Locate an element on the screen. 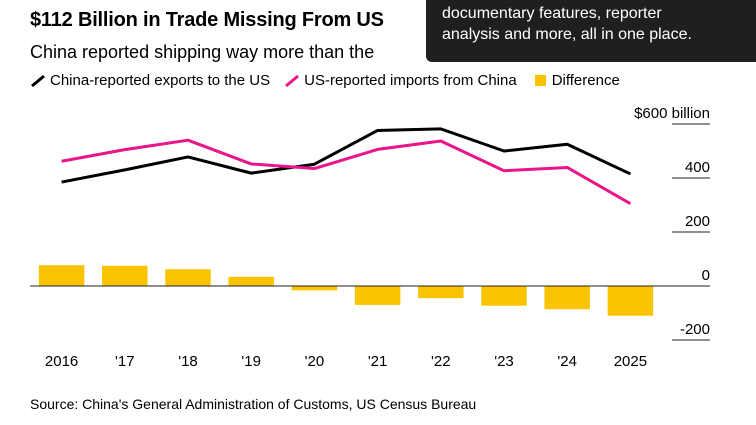 The height and width of the screenshot is (425, 756). grid-lines is located at coordinates (691, 232).